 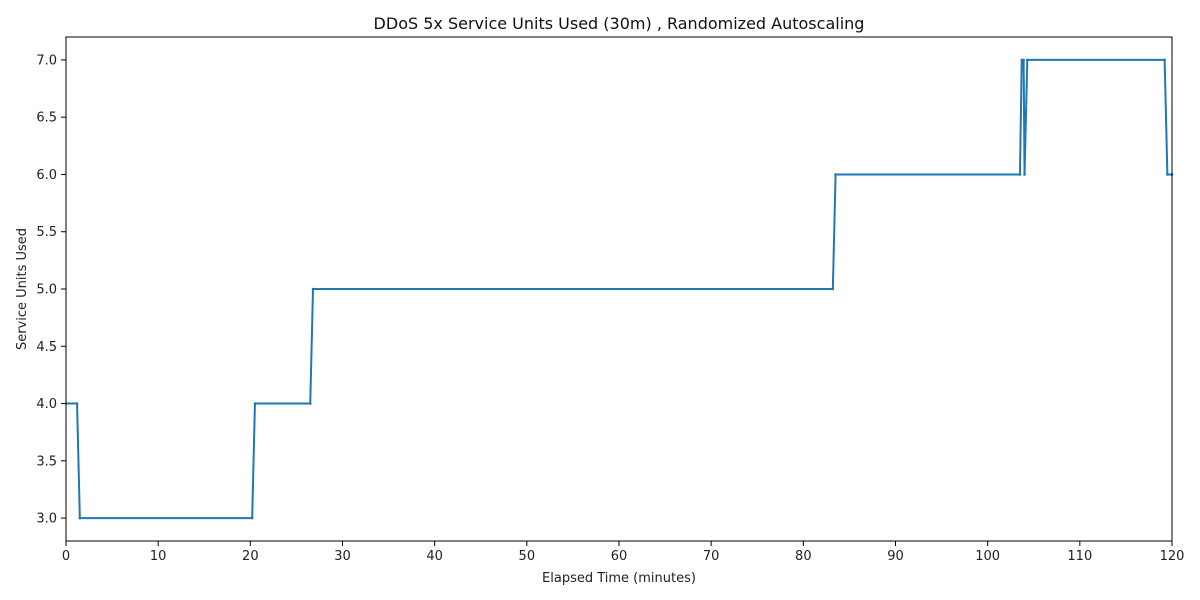 I want to click on x-axis-label: Elapsed Time (minutes), so click(x=619, y=578).